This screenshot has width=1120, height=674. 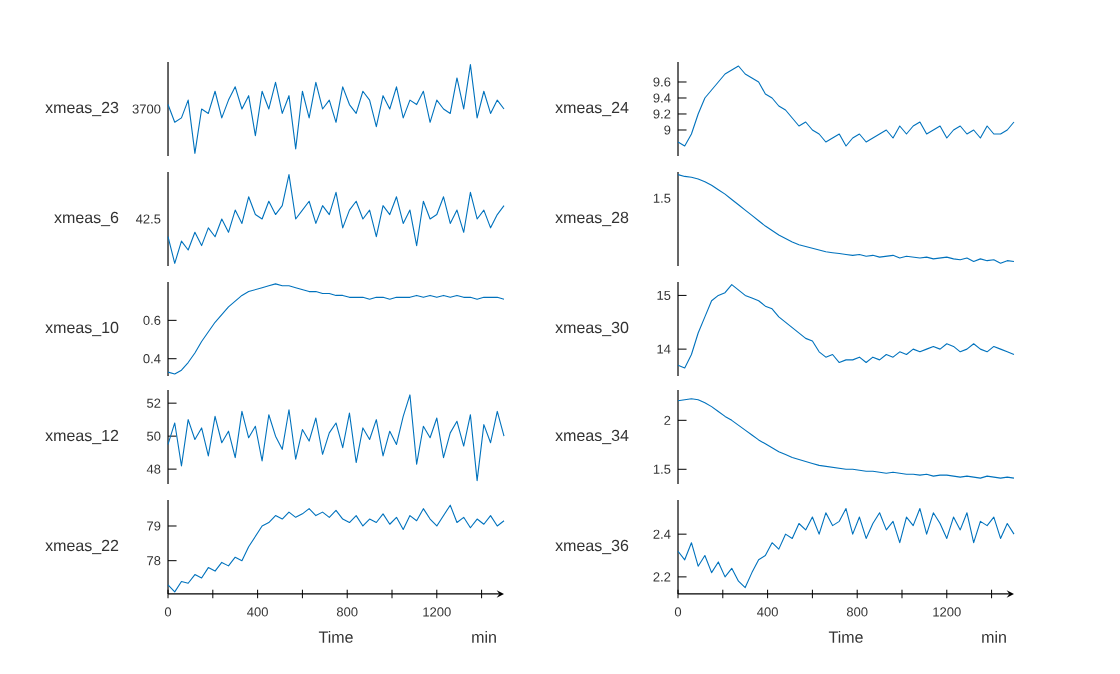 What do you see at coordinates (592, 219) in the screenshot?
I see `y-axis-title: xmeas_28` at bounding box center [592, 219].